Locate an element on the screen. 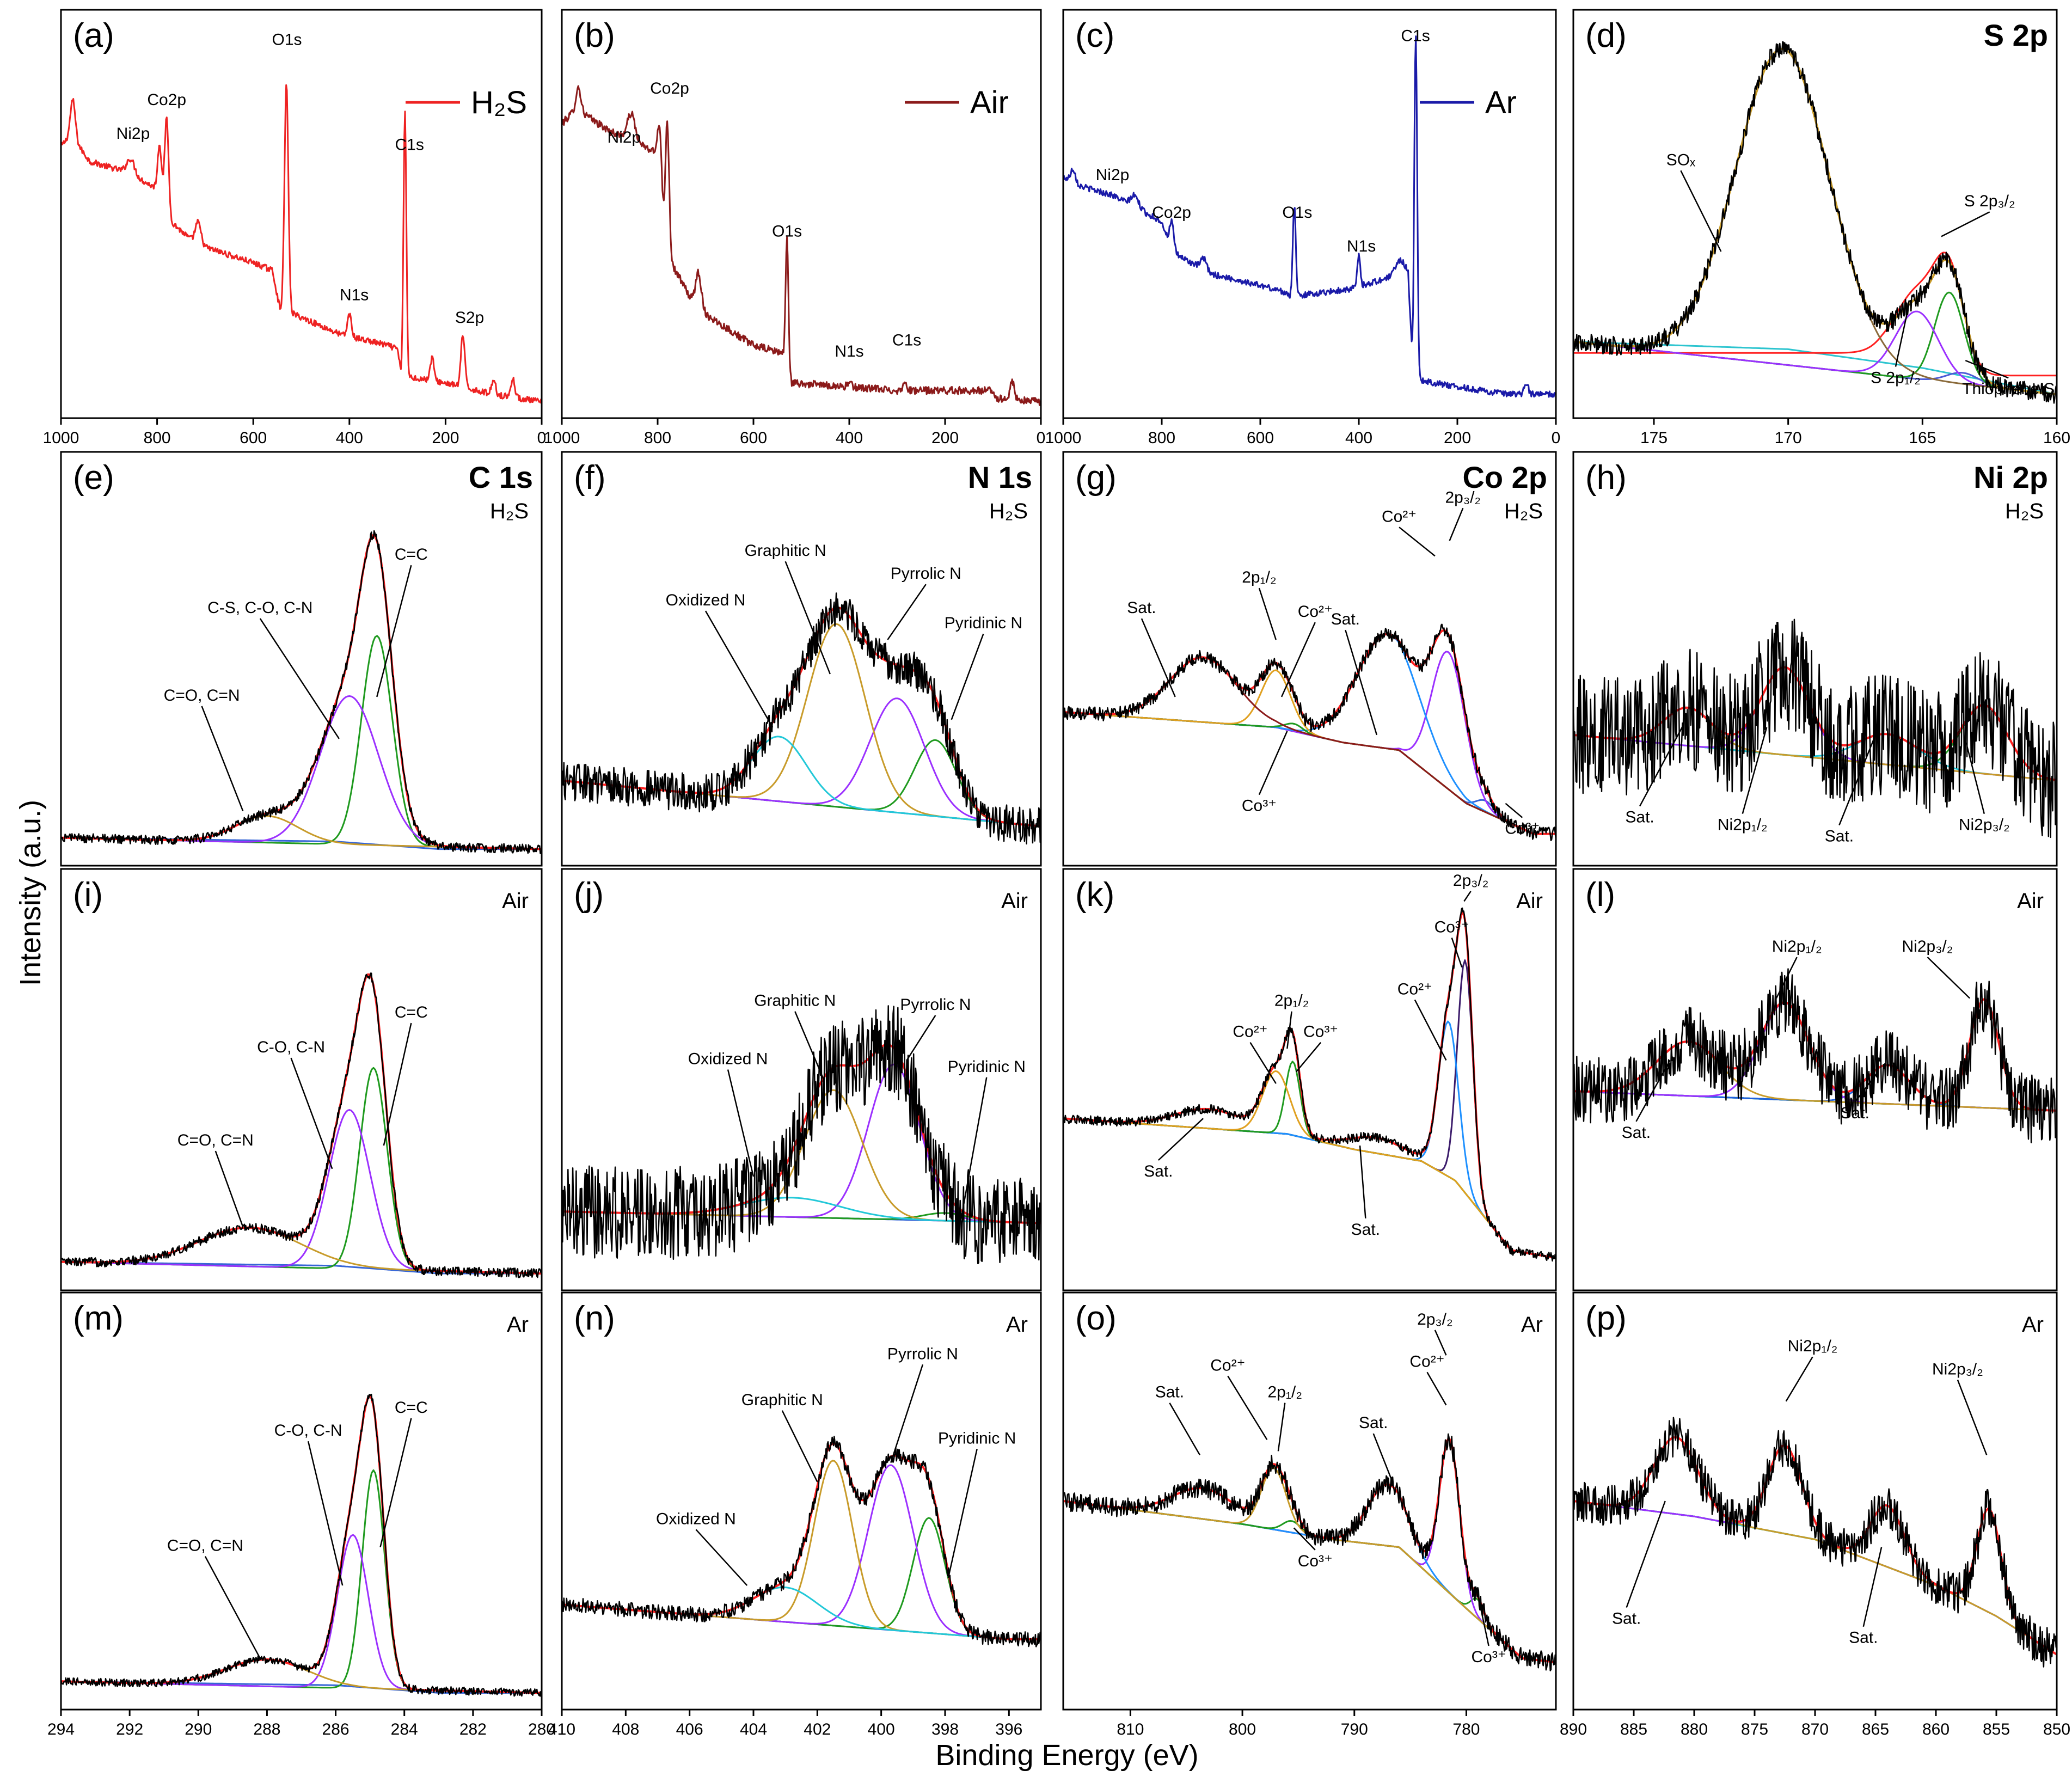 The height and width of the screenshot is (1776, 2072). panel-k-annotation: 2p₁/₂ is located at coordinates (1291, 1001).